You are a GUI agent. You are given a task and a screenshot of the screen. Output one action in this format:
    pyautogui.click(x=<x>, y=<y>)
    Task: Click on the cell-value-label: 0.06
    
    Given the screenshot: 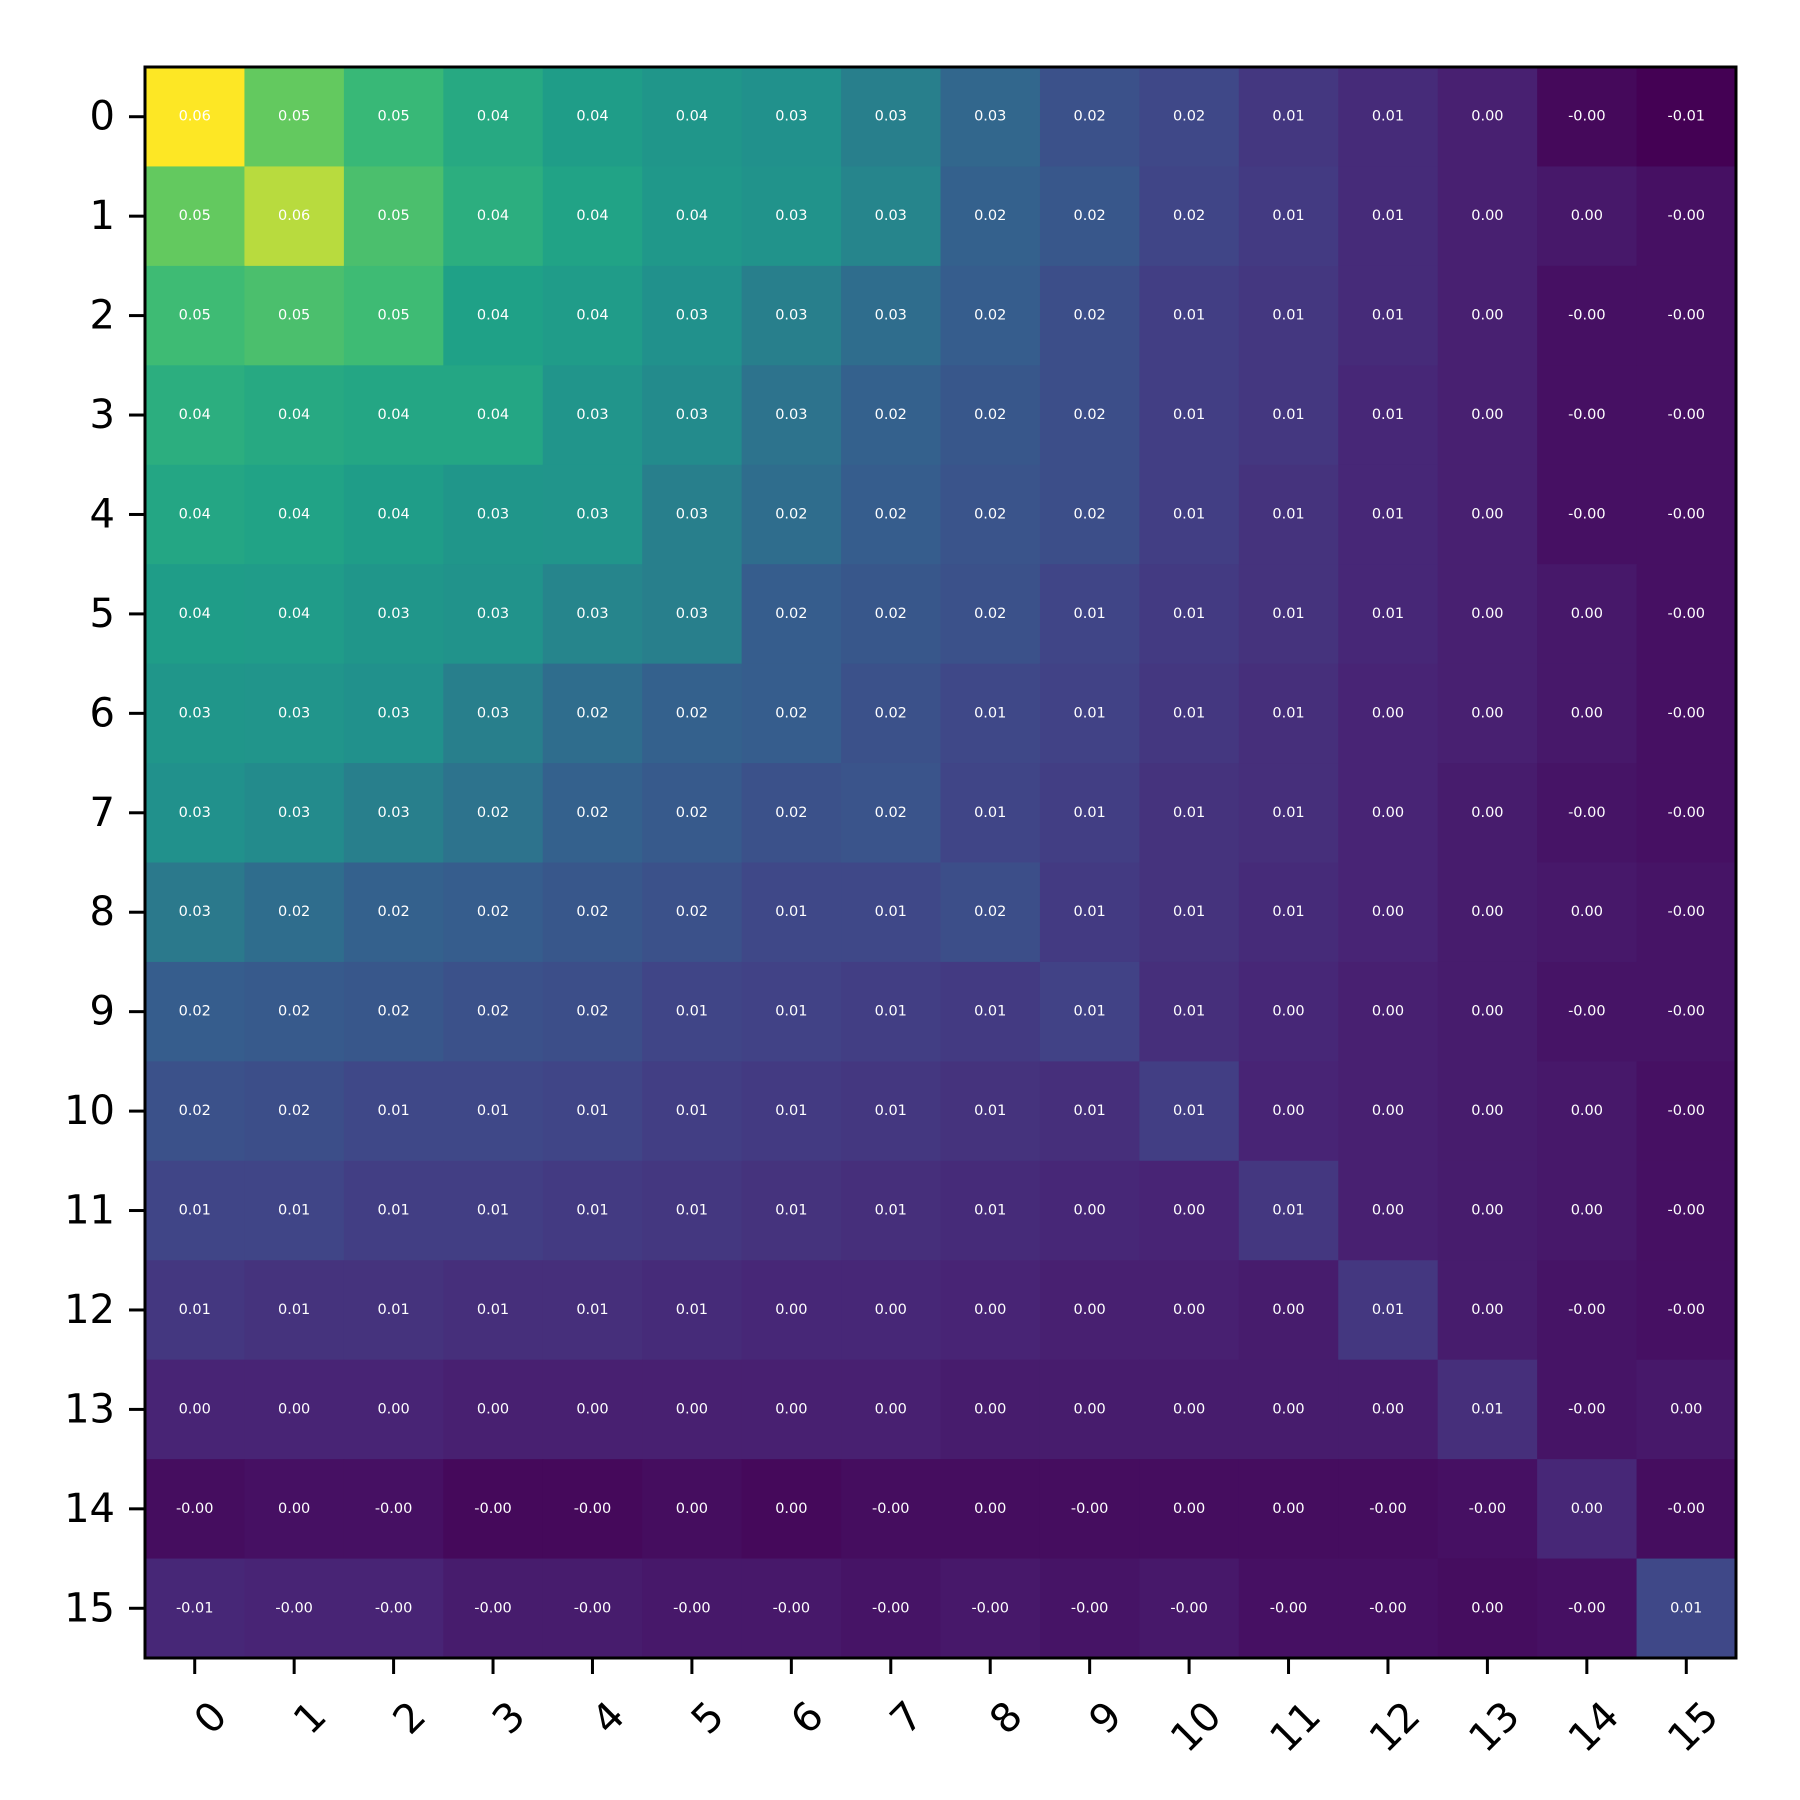 What is the action you would take?
    pyautogui.click(x=294, y=216)
    